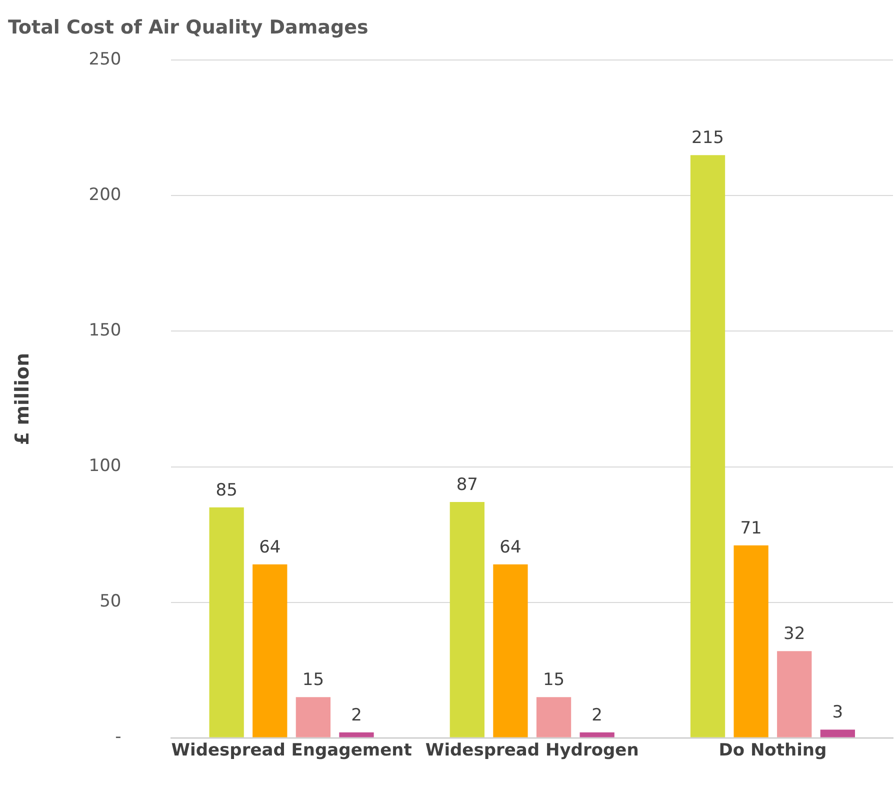 The width and height of the screenshot is (895, 798). What do you see at coordinates (751, 528) in the screenshot?
I see `data-label: 71` at bounding box center [751, 528].